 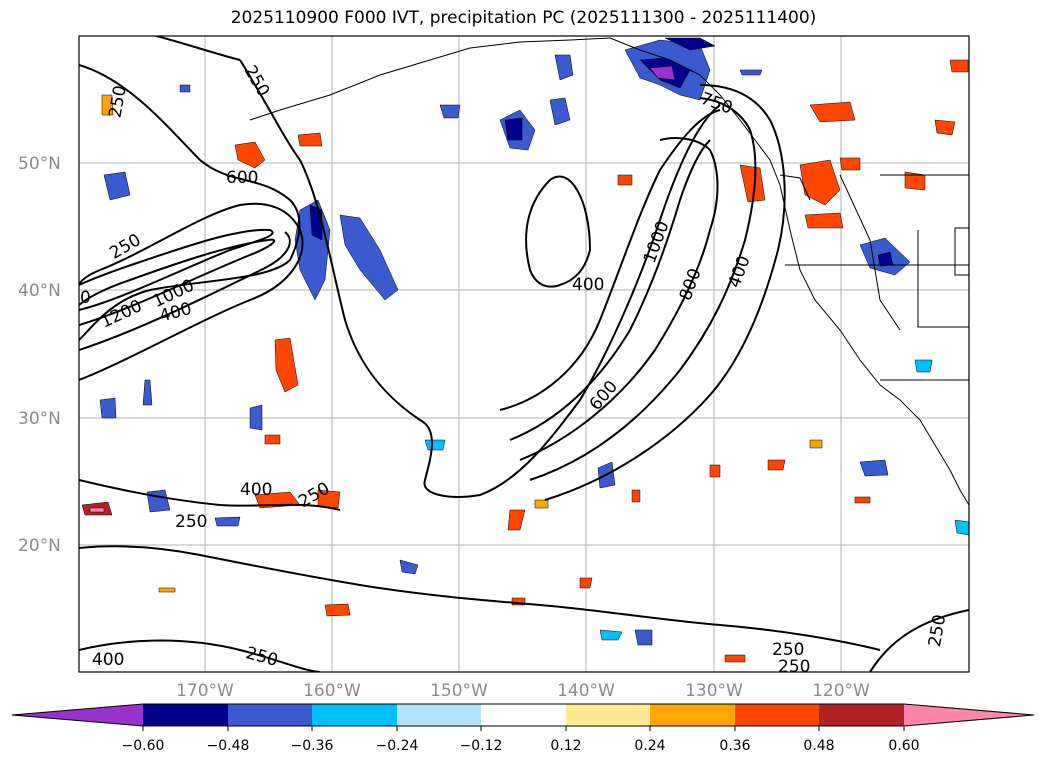 I want to click on colorbar-tick: −0.36, so click(x=312, y=746).